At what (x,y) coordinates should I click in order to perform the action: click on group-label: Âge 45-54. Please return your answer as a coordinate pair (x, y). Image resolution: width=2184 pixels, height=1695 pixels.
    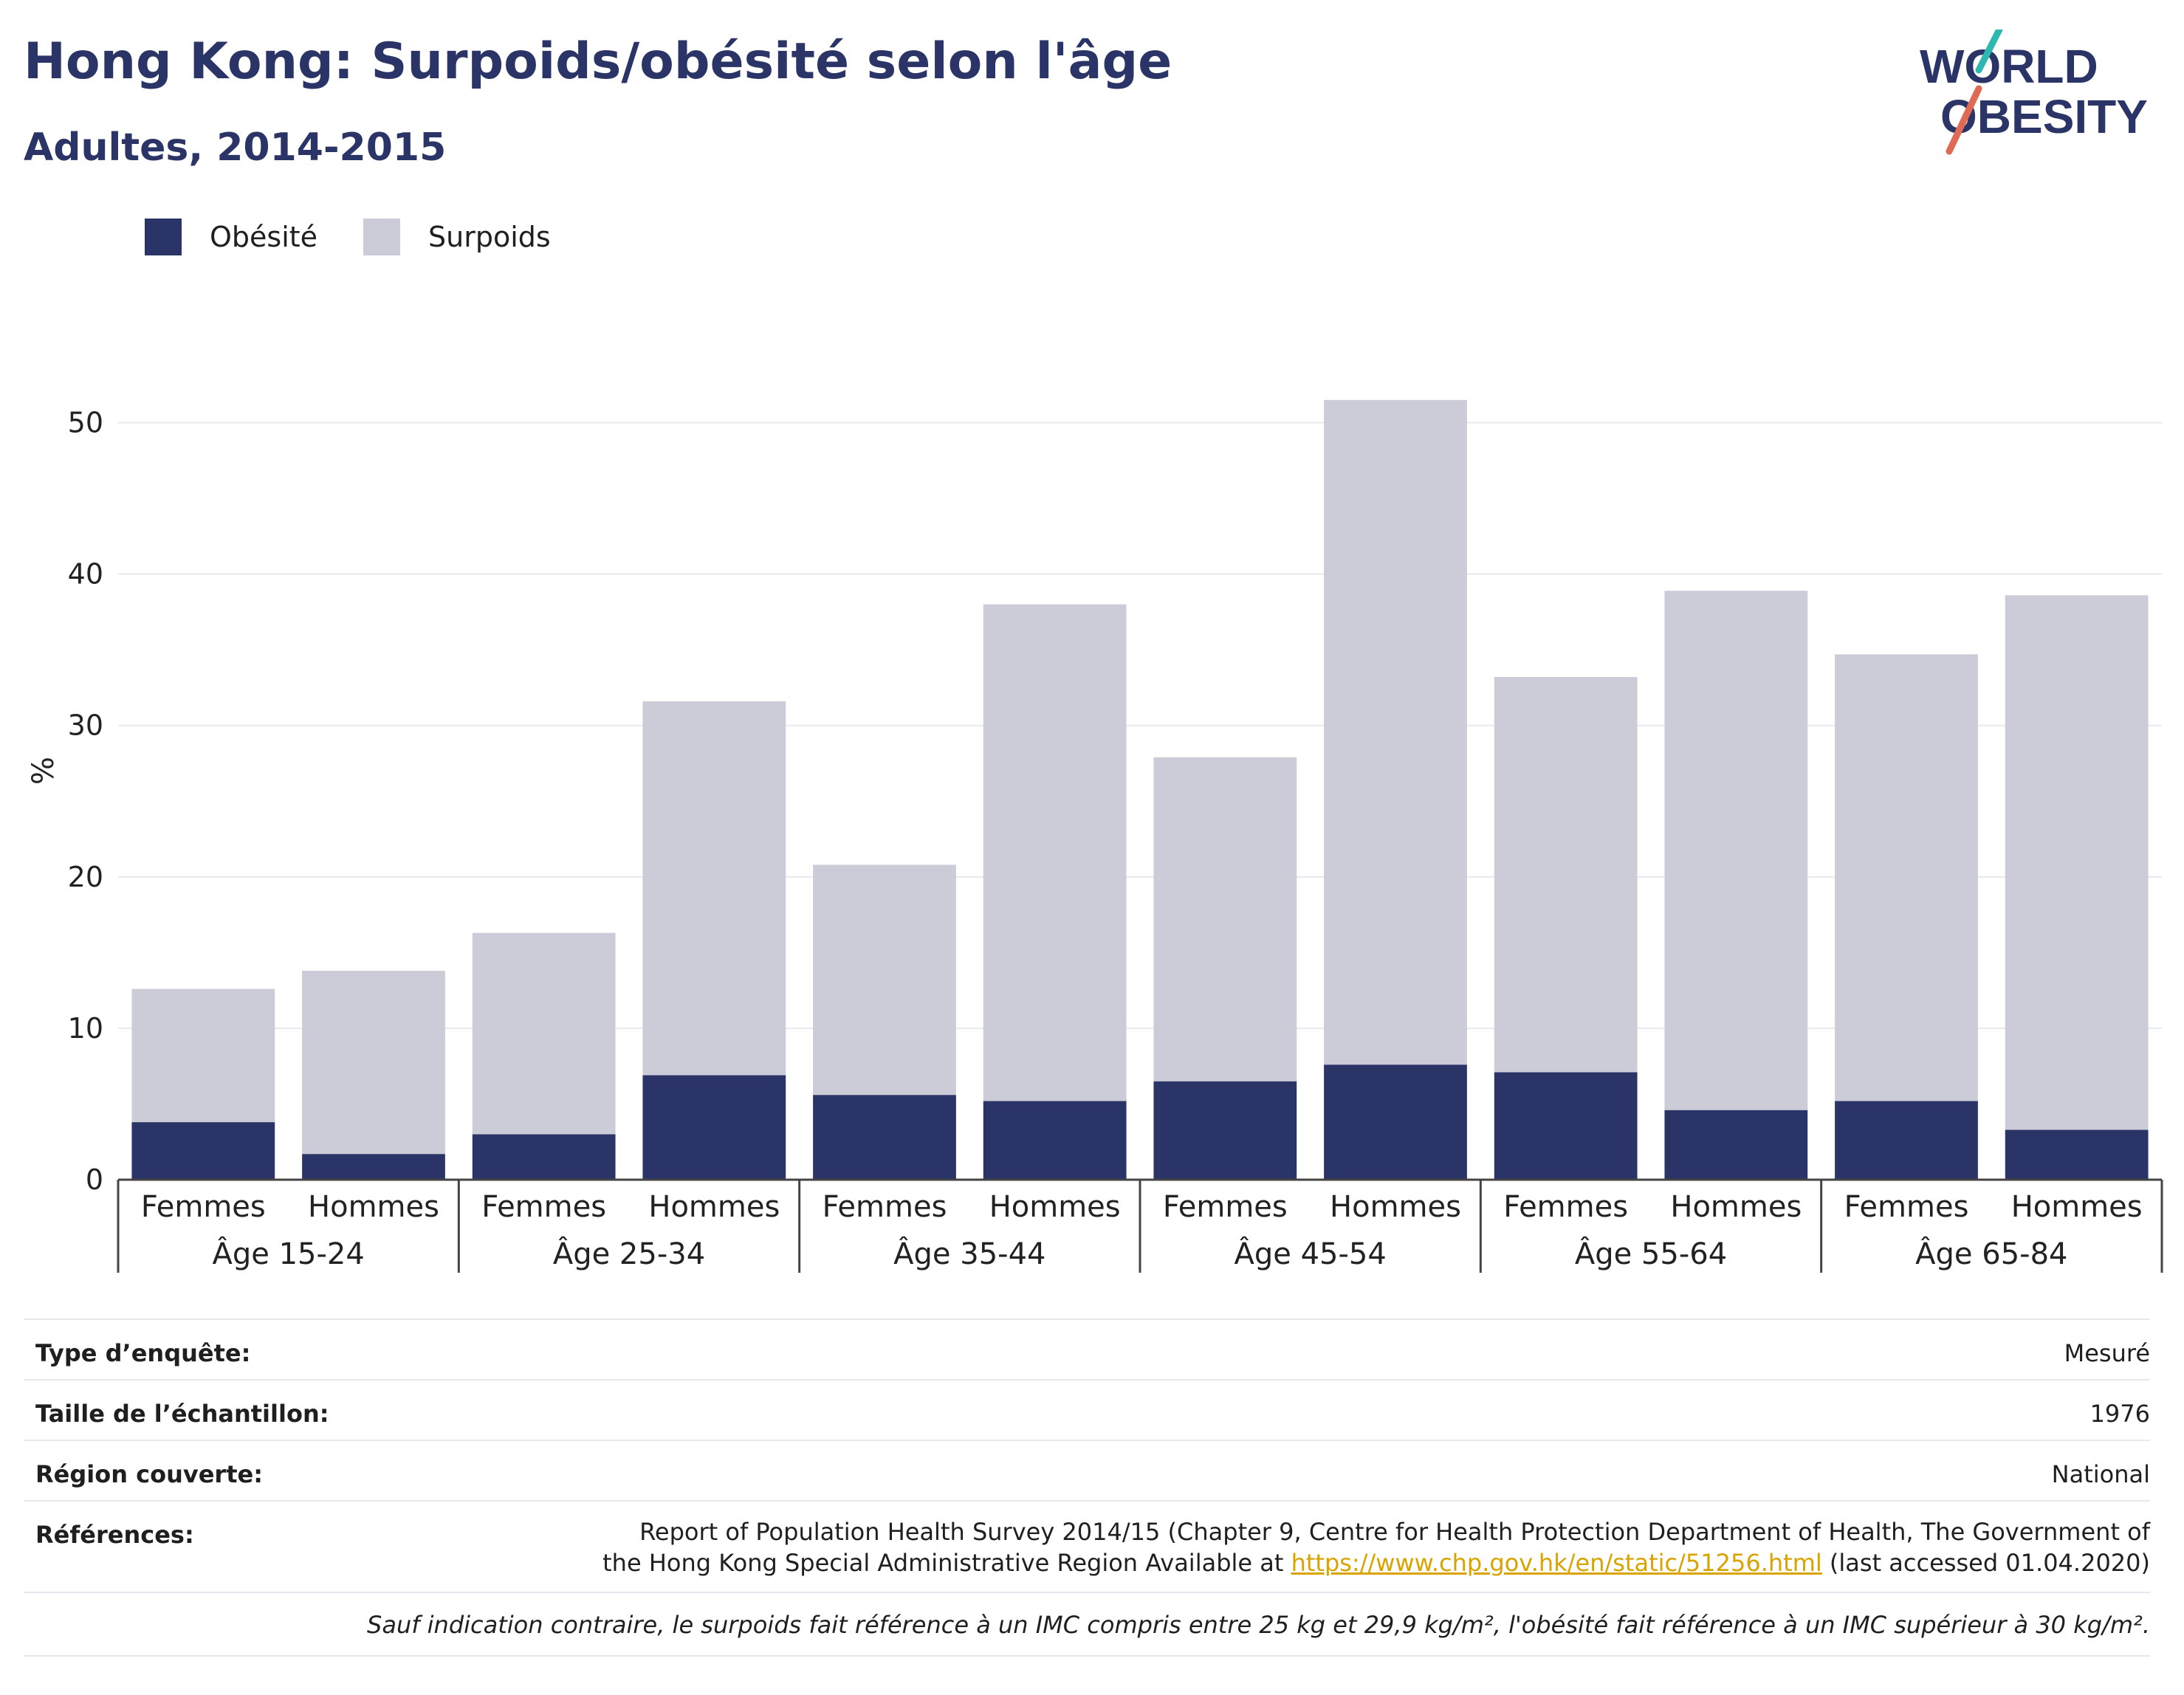
    Looking at the image, I should click on (1310, 1253).